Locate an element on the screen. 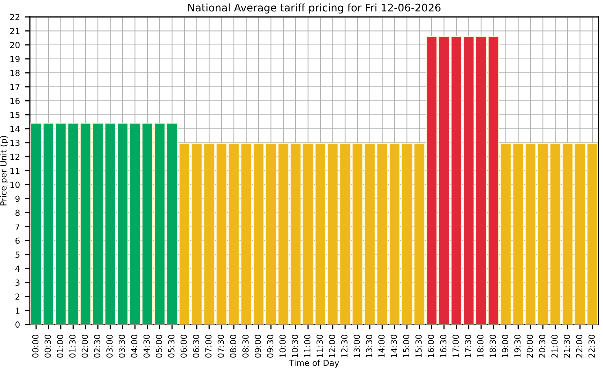 Image resolution: width=603 pixels, height=382 pixels. y-tick-label: 21 is located at coordinates (15, 31).